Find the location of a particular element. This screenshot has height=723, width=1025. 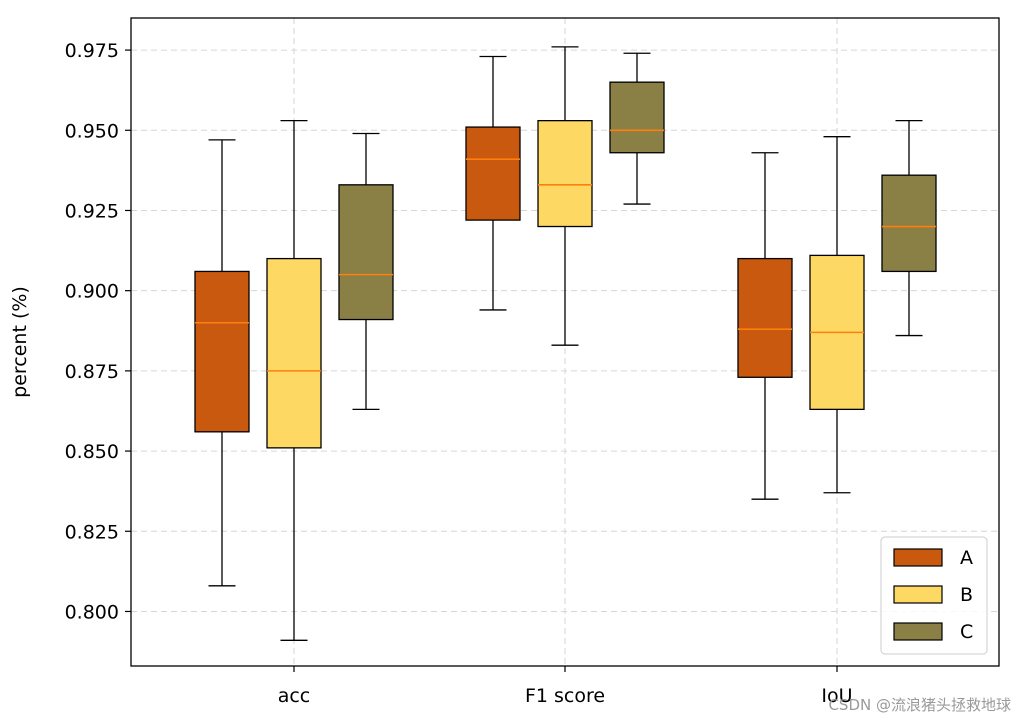

legend-swatch-a is located at coordinates (918, 557).